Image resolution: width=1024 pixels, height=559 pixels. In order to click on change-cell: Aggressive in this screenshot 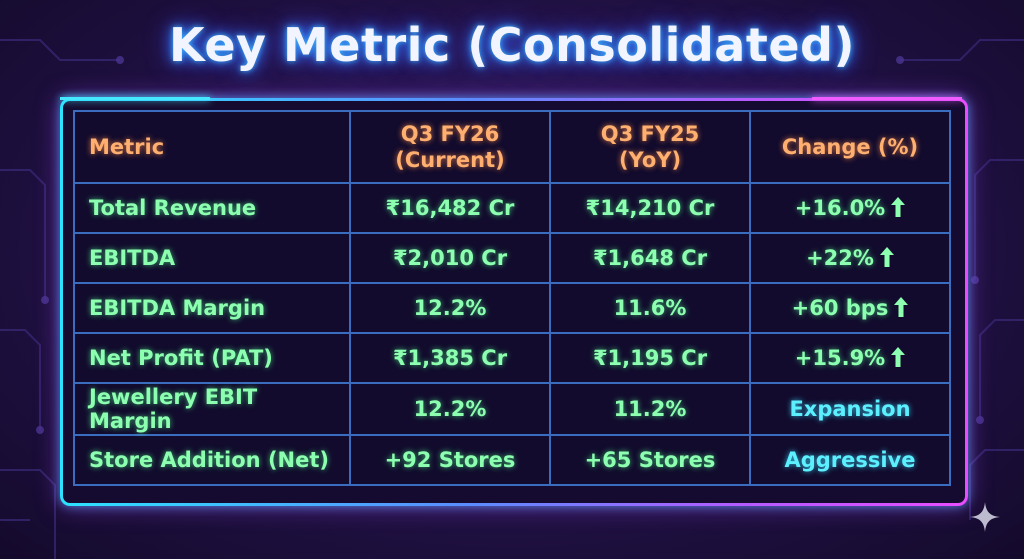, I will do `click(850, 460)`.